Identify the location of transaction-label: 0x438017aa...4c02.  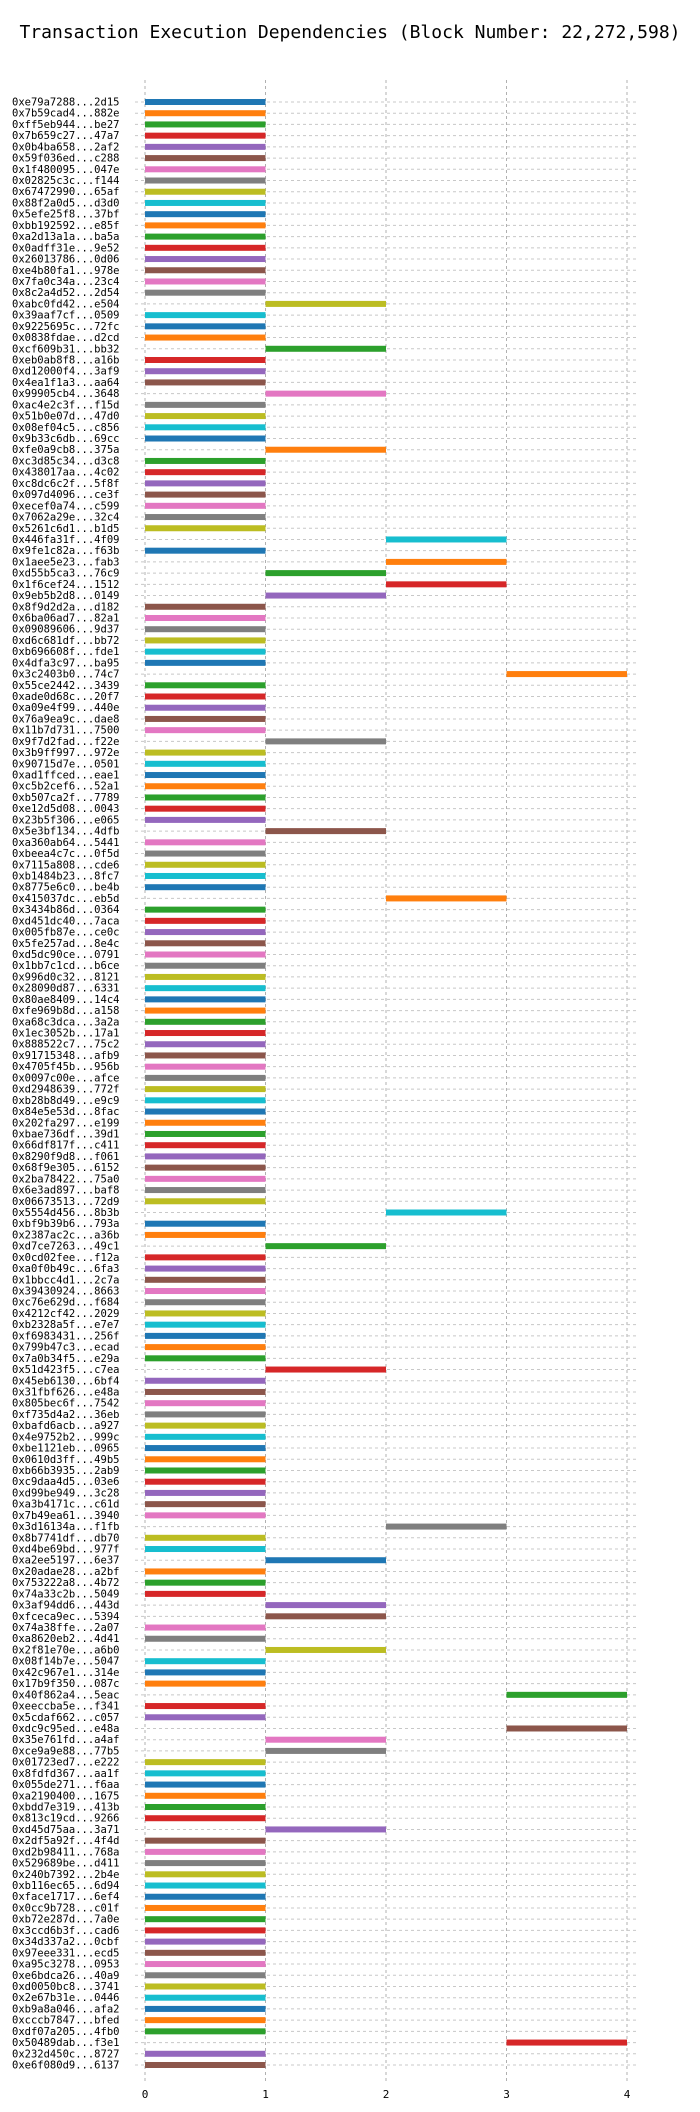
(65, 473).